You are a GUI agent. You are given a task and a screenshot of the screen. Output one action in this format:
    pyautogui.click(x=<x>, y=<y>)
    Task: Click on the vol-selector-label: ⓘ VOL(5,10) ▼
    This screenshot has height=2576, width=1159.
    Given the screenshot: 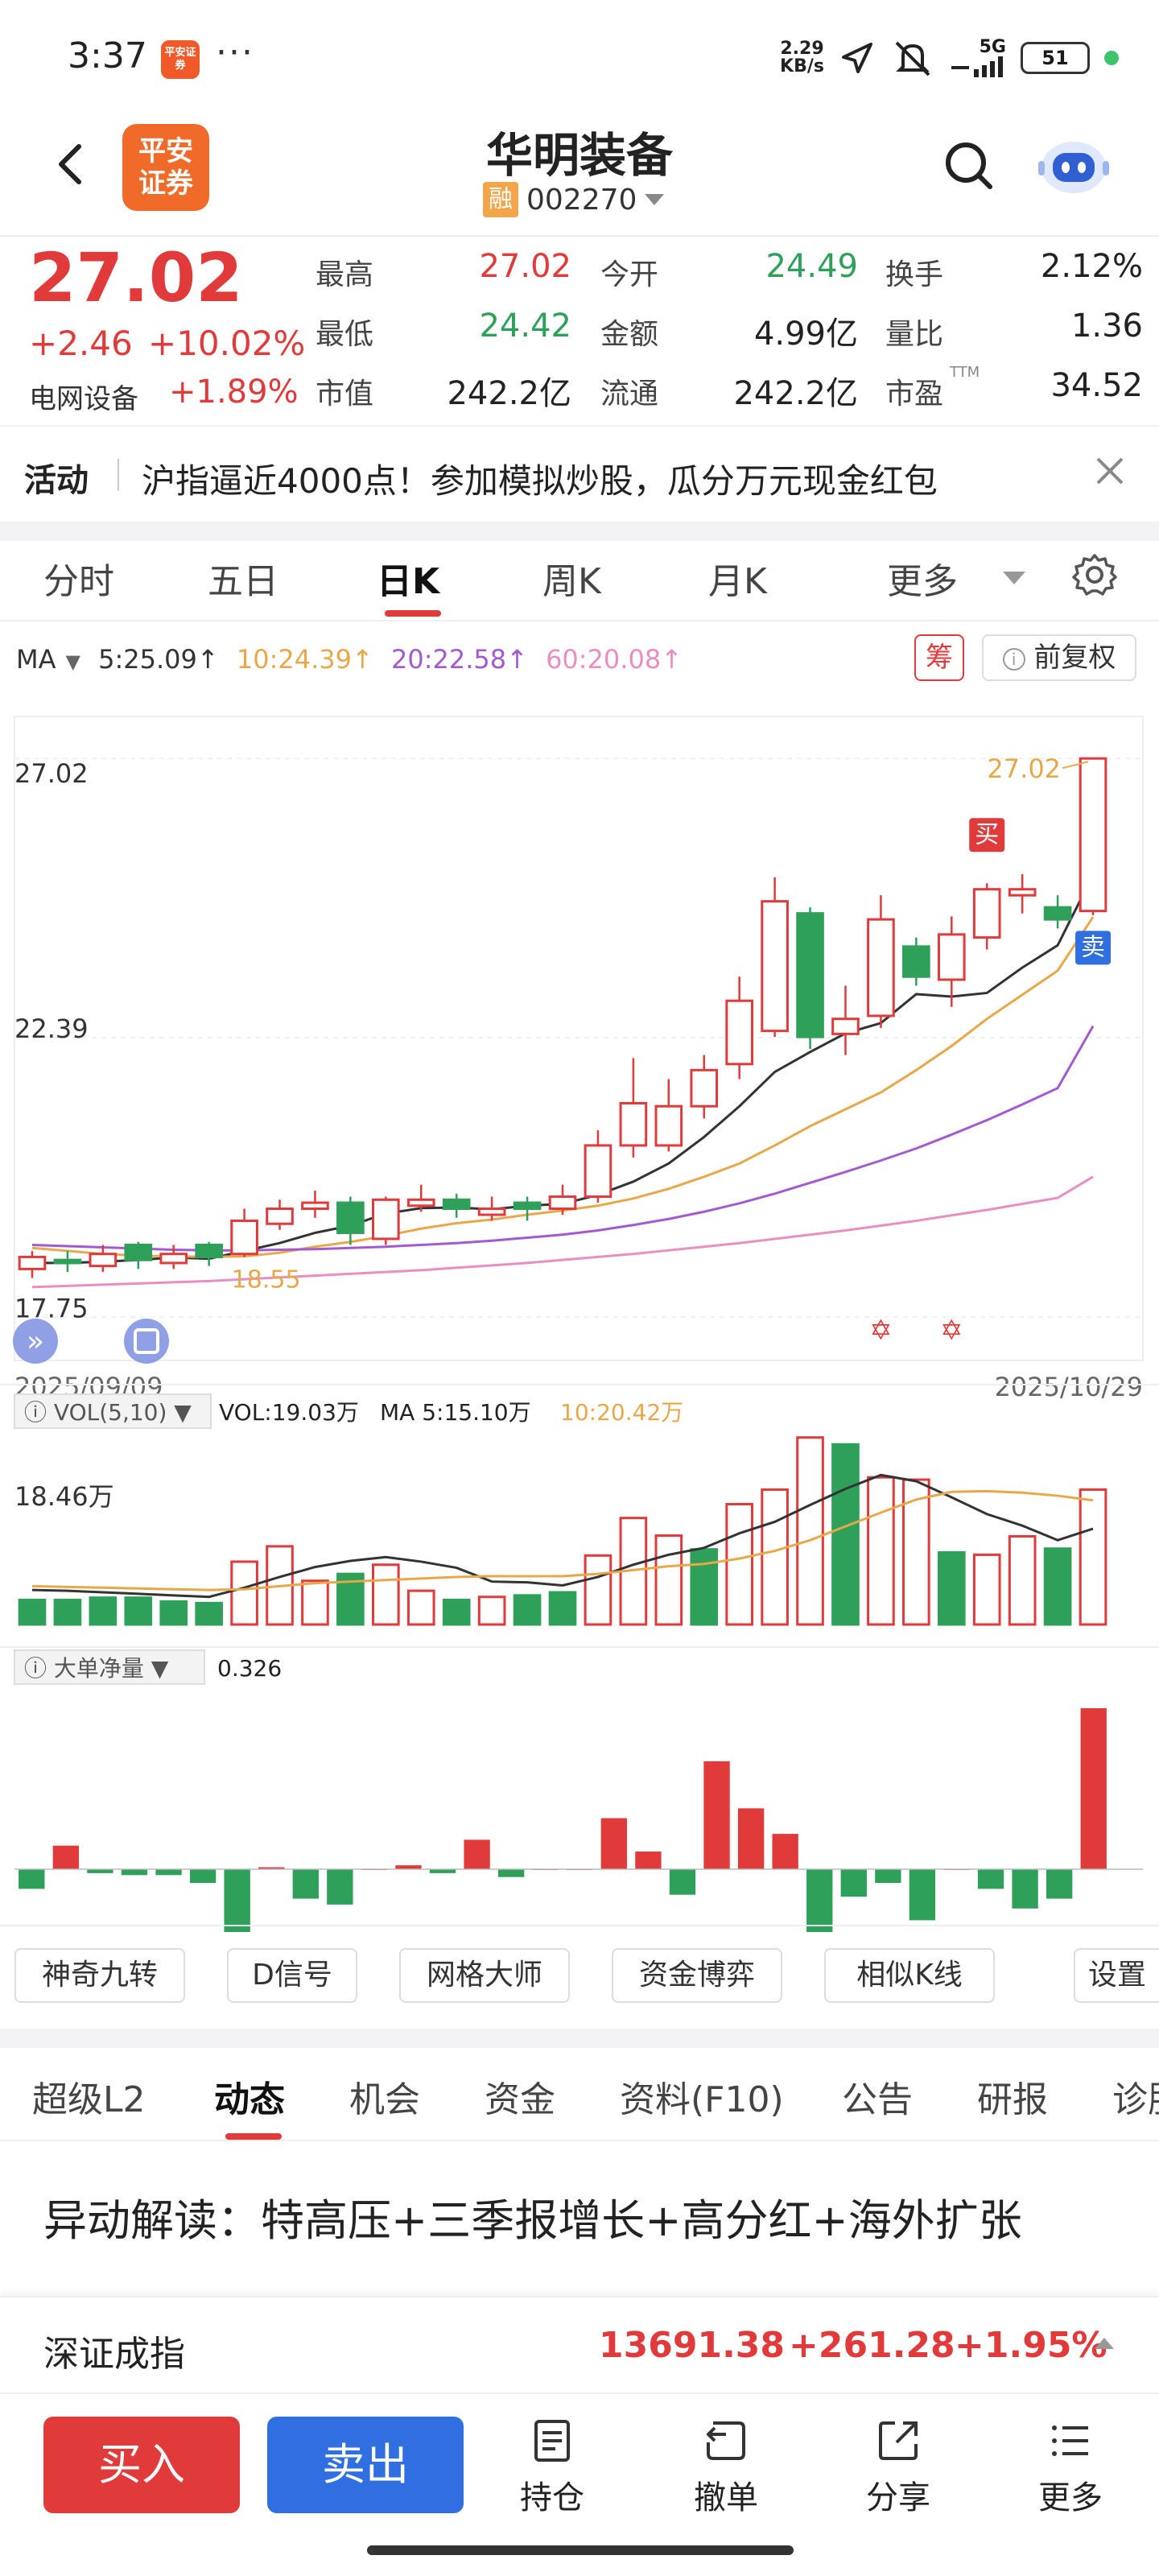 What is the action you would take?
    pyautogui.click(x=108, y=1412)
    